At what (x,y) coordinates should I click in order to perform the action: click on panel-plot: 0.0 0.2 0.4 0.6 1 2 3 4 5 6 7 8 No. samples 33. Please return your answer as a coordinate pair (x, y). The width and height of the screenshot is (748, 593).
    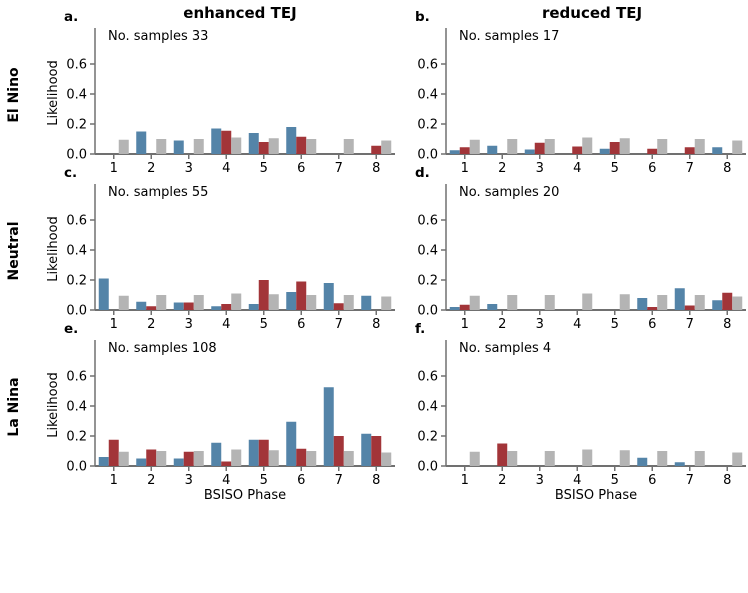
    Looking at the image, I should click on (230, 102).